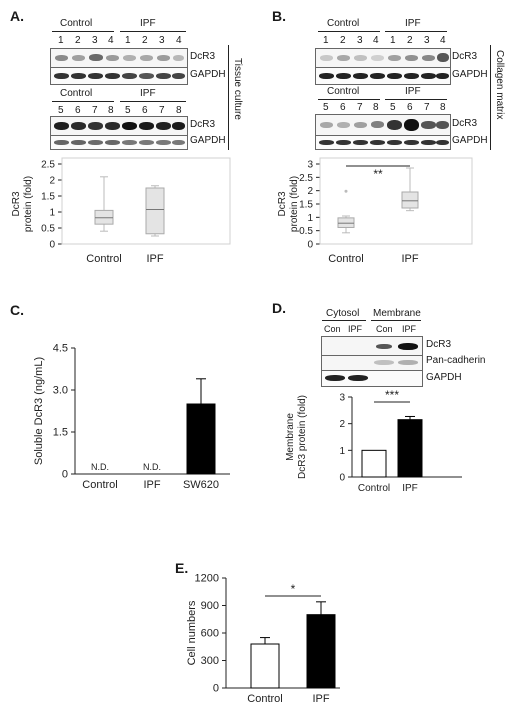 This screenshot has width=516, height=714. What do you see at coordinates (409, 329) in the screenshot?
I see `blot-d-lane: IPF` at bounding box center [409, 329].